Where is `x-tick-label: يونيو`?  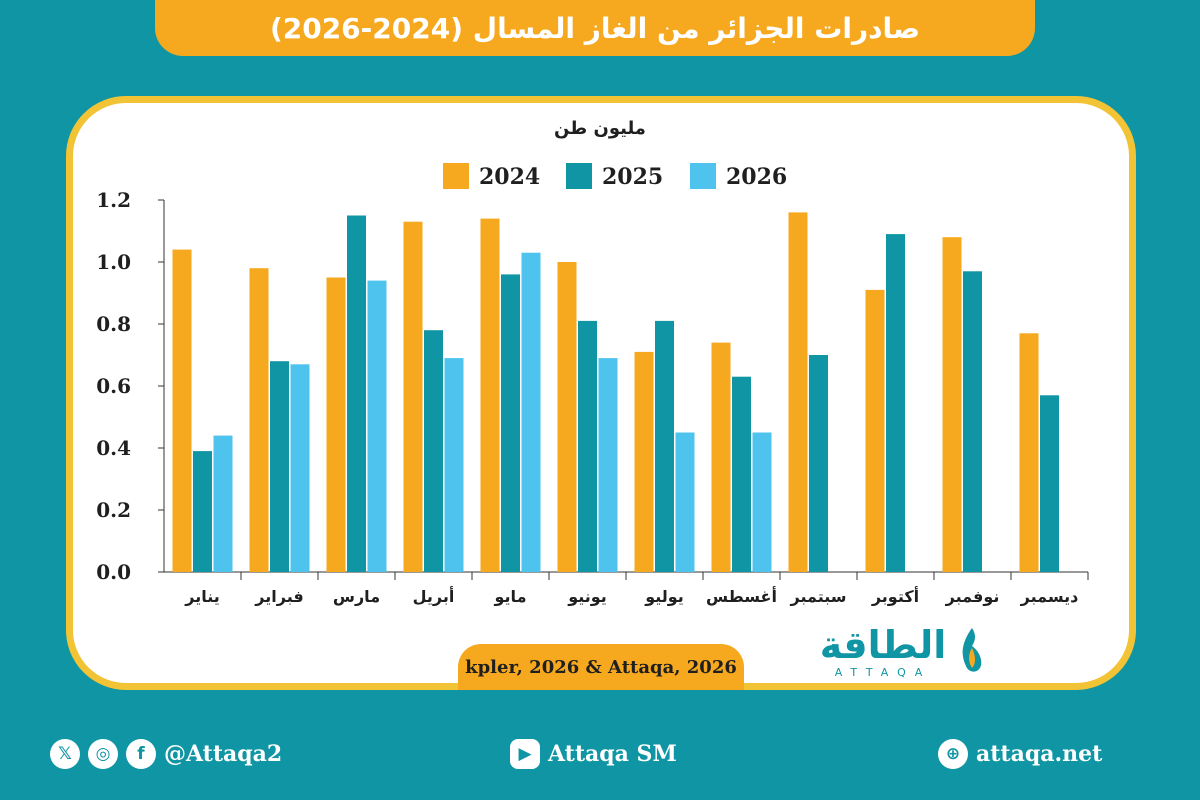 x-tick-label: يونيو is located at coordinates (587, 596).